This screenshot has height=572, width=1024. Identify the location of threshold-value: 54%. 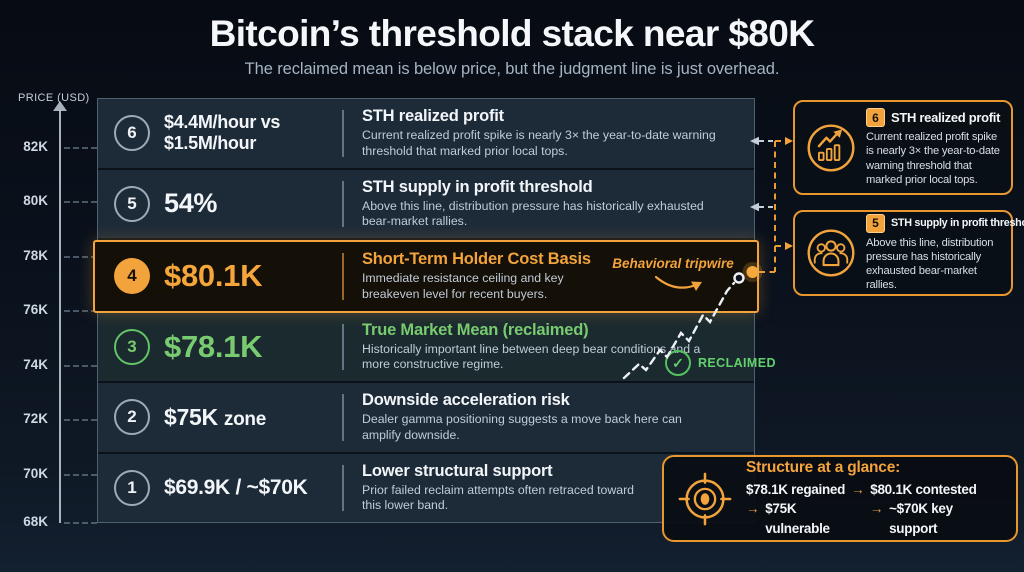
(191, 203).